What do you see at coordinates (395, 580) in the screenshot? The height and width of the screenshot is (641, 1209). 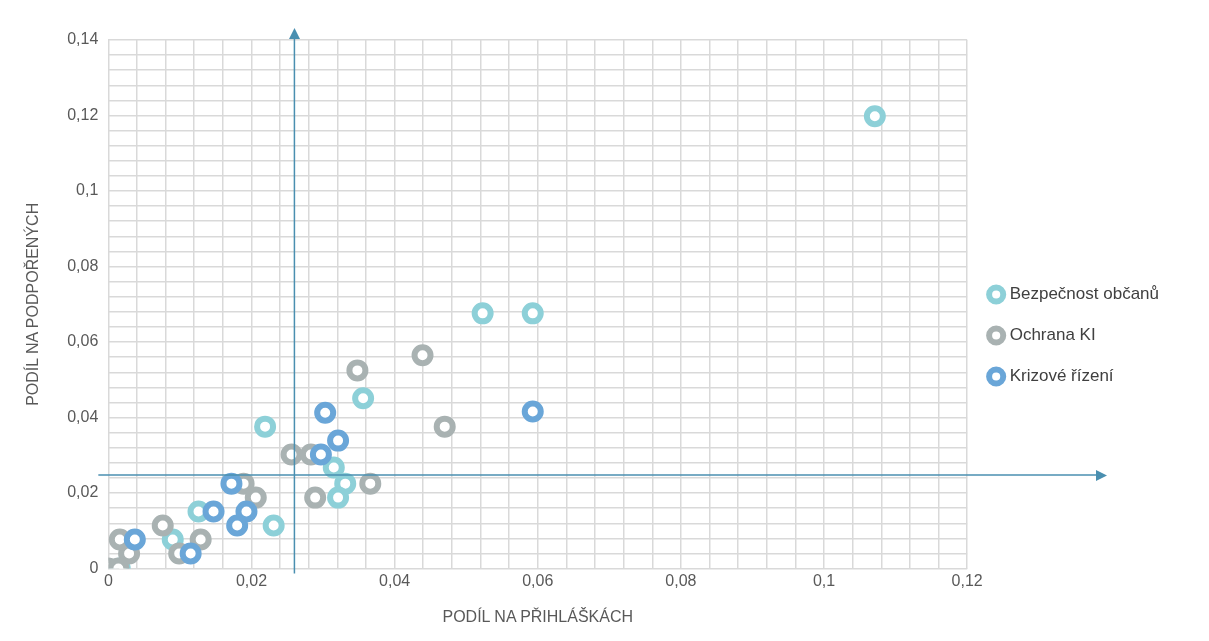 I see `x-tick-label: 0,04` at bounding box center [395, 580].